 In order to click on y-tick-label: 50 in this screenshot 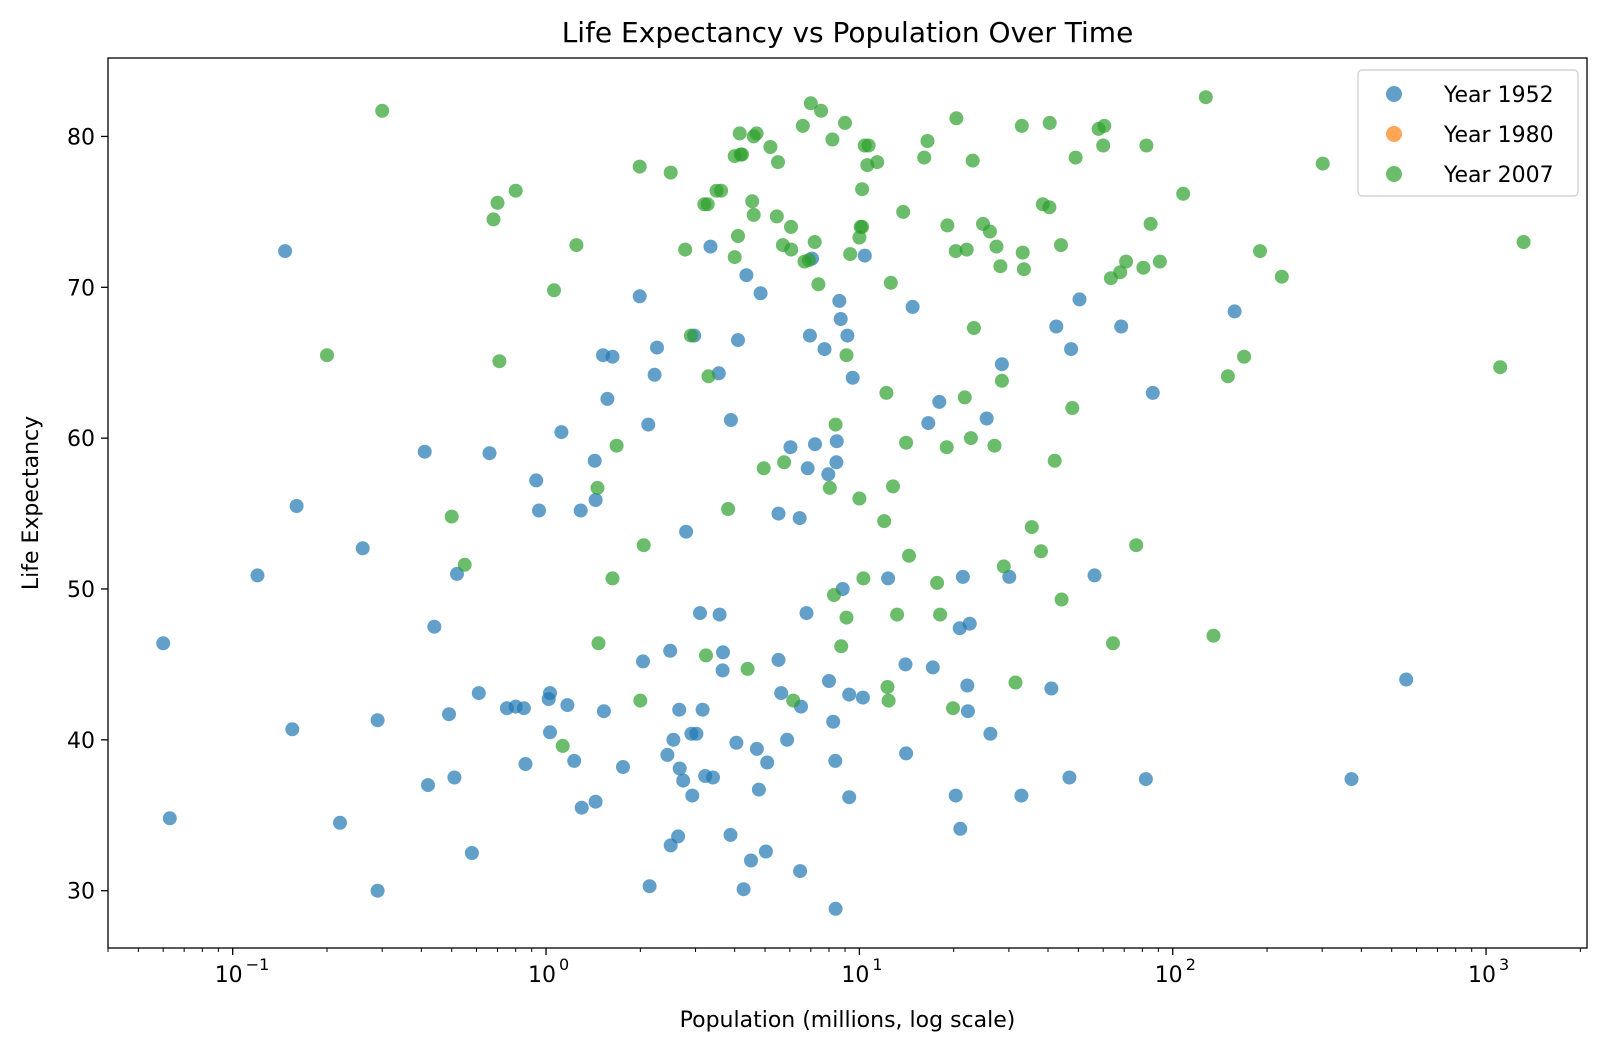, I will do `click(81, 590)`.